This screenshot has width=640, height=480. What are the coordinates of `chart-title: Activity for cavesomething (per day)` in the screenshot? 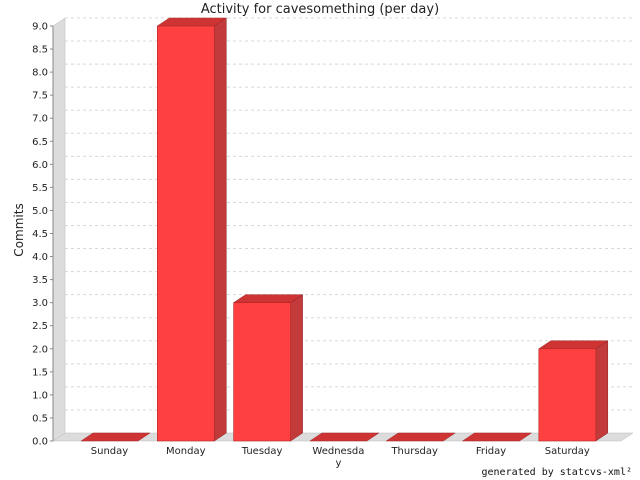 It's located at (320, 9).